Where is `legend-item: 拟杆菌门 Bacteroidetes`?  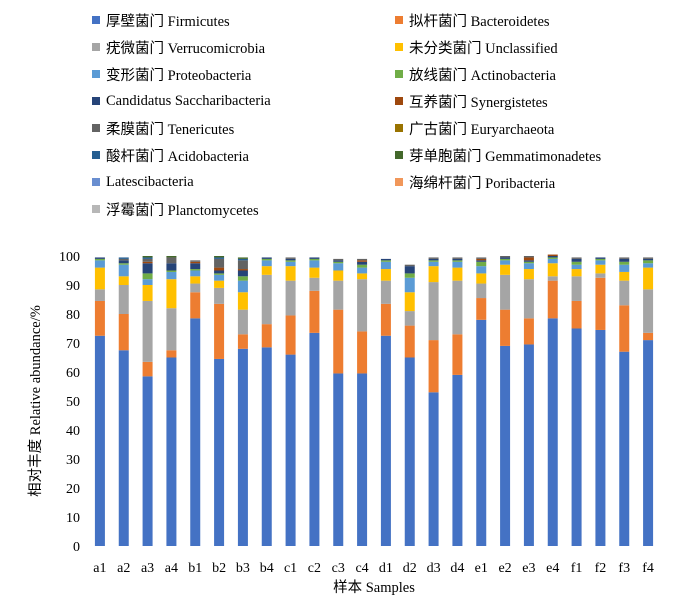
legend-item: 拟杆菌门 Bacteroidetes is located at coordinates (472, 20).